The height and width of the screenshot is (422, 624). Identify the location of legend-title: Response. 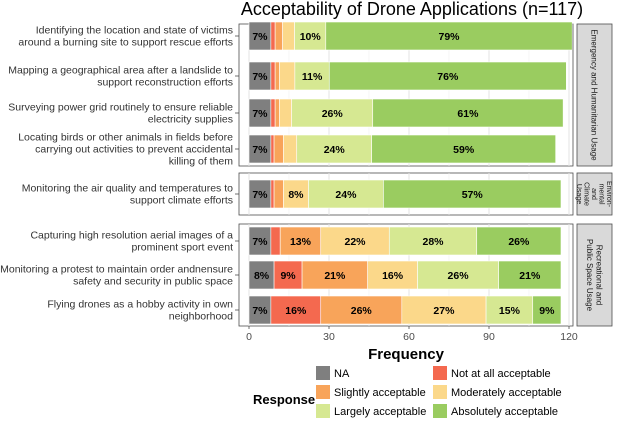
(284, 399).